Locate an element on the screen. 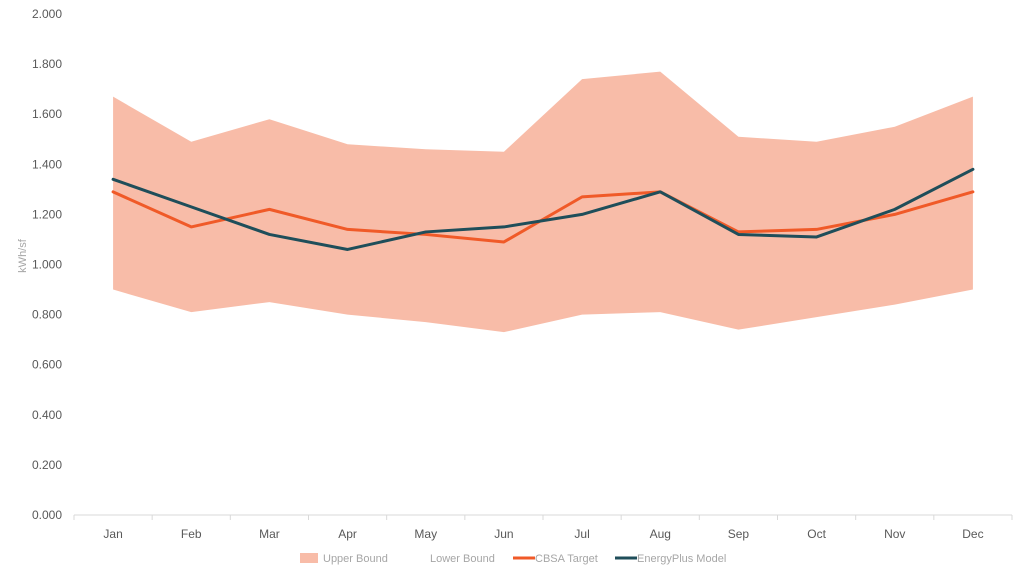 The width and height of the screenshot is (1024, 576). energyplus-model-line is located at coordinates (543, 209).